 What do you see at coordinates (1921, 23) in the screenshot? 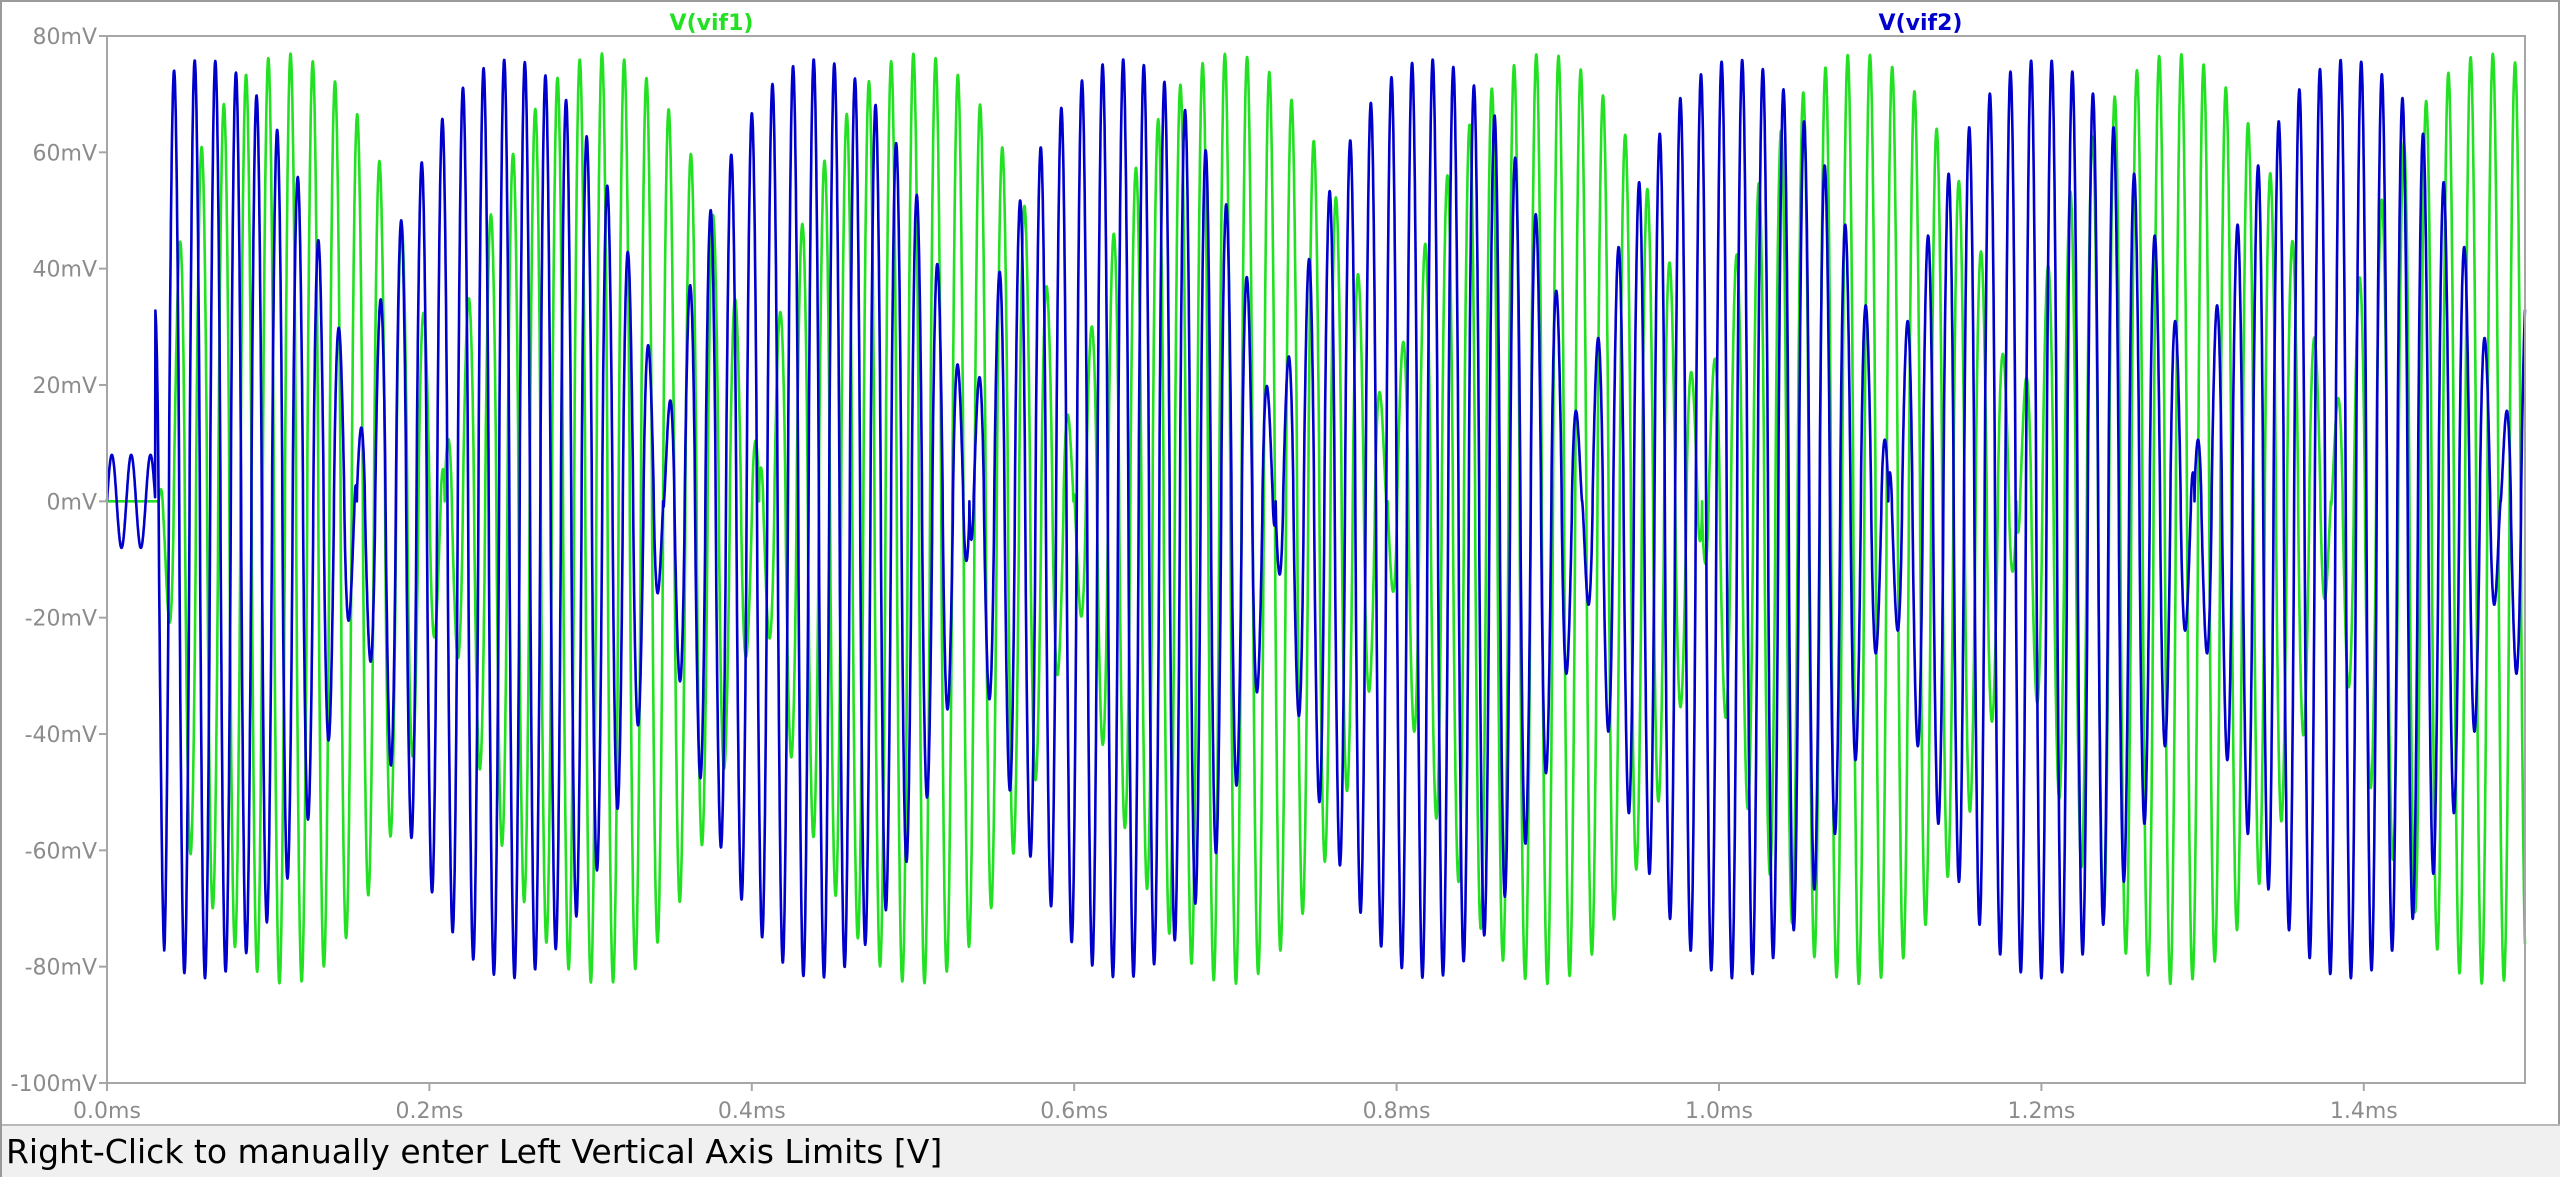
I see `trace-label-vvif2: V(vif2)` at bounding box center [1921, 23].